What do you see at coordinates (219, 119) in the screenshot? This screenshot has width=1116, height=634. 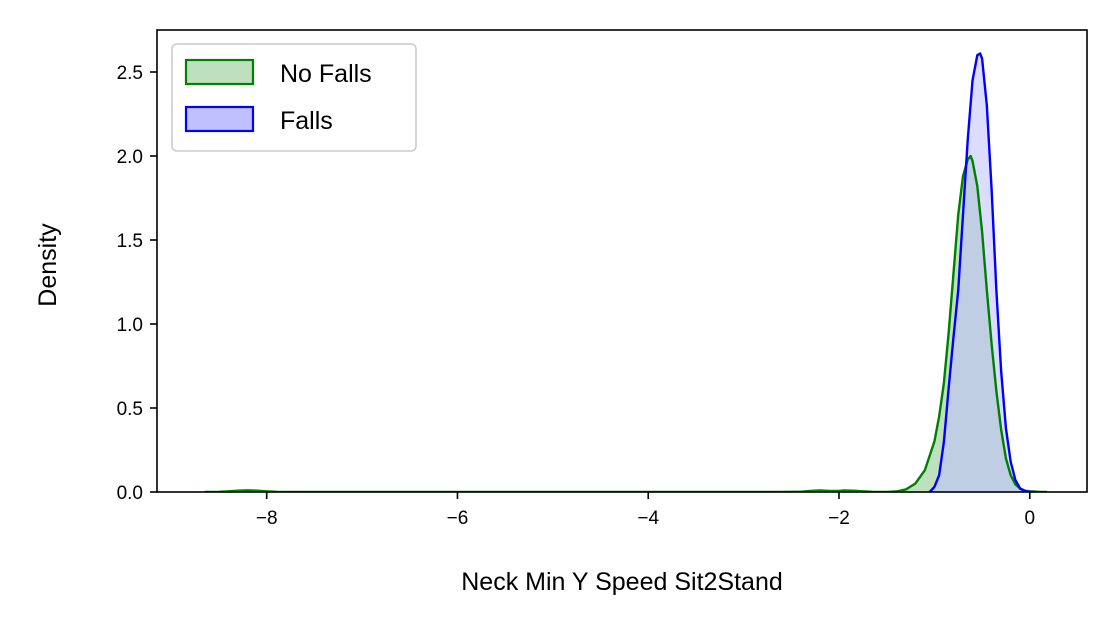 I see `legend-swatch-falls` at bounding box center [219, 119].